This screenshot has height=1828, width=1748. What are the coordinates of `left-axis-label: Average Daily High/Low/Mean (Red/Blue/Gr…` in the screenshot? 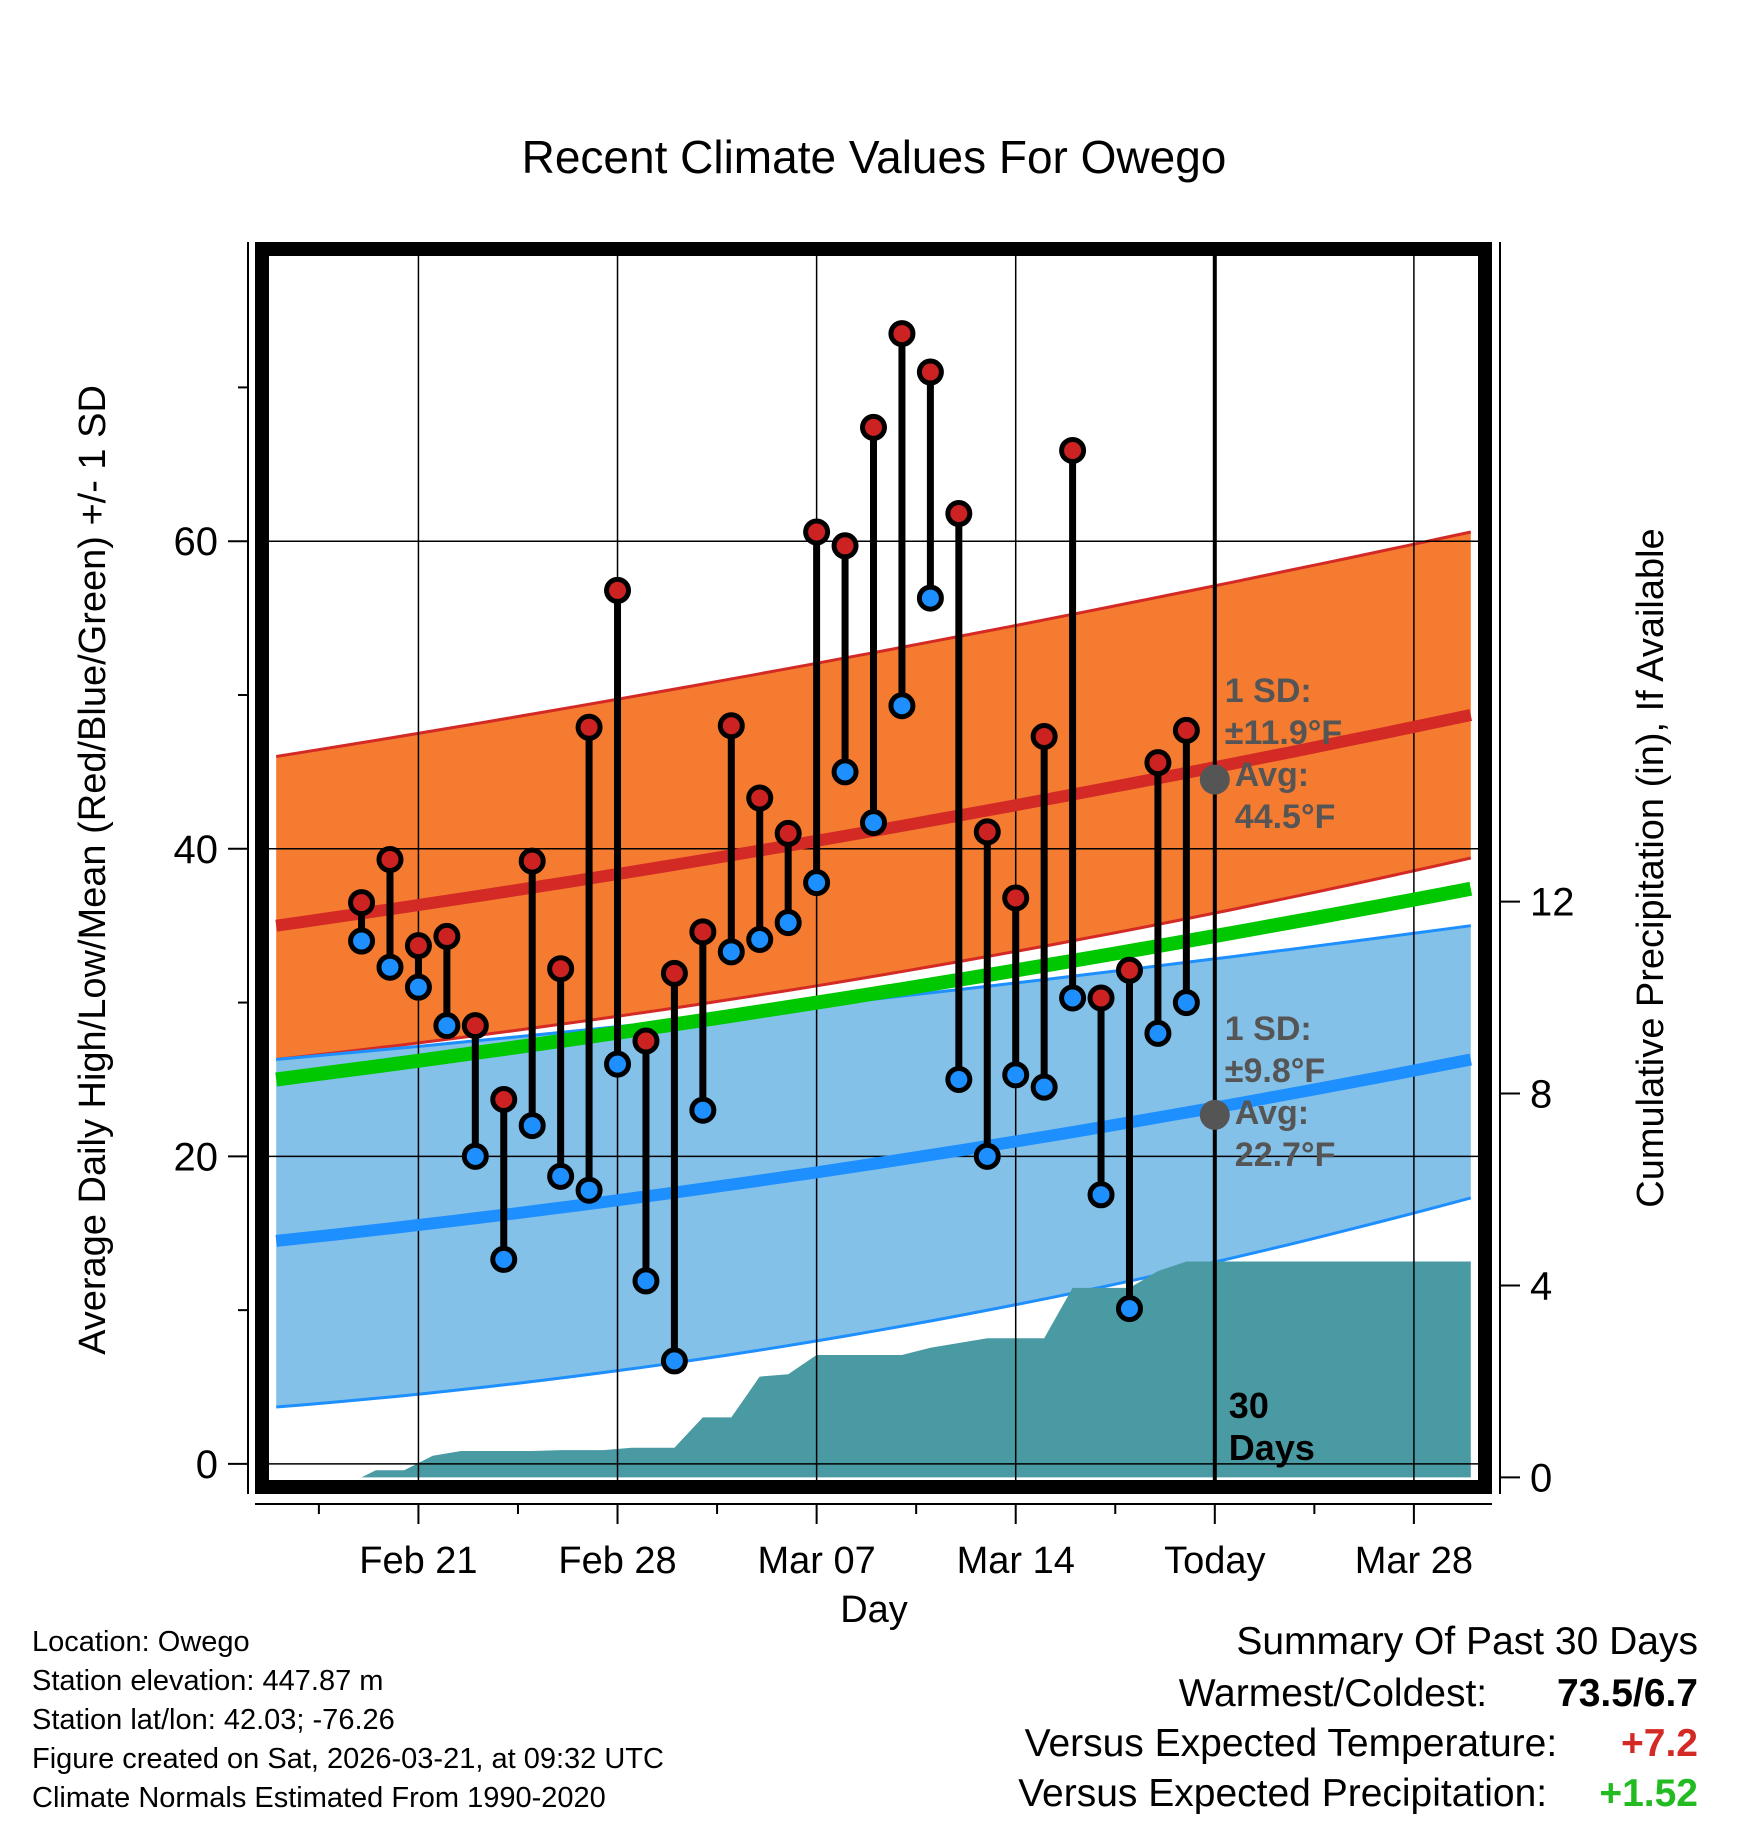 It's located at (93, 870).